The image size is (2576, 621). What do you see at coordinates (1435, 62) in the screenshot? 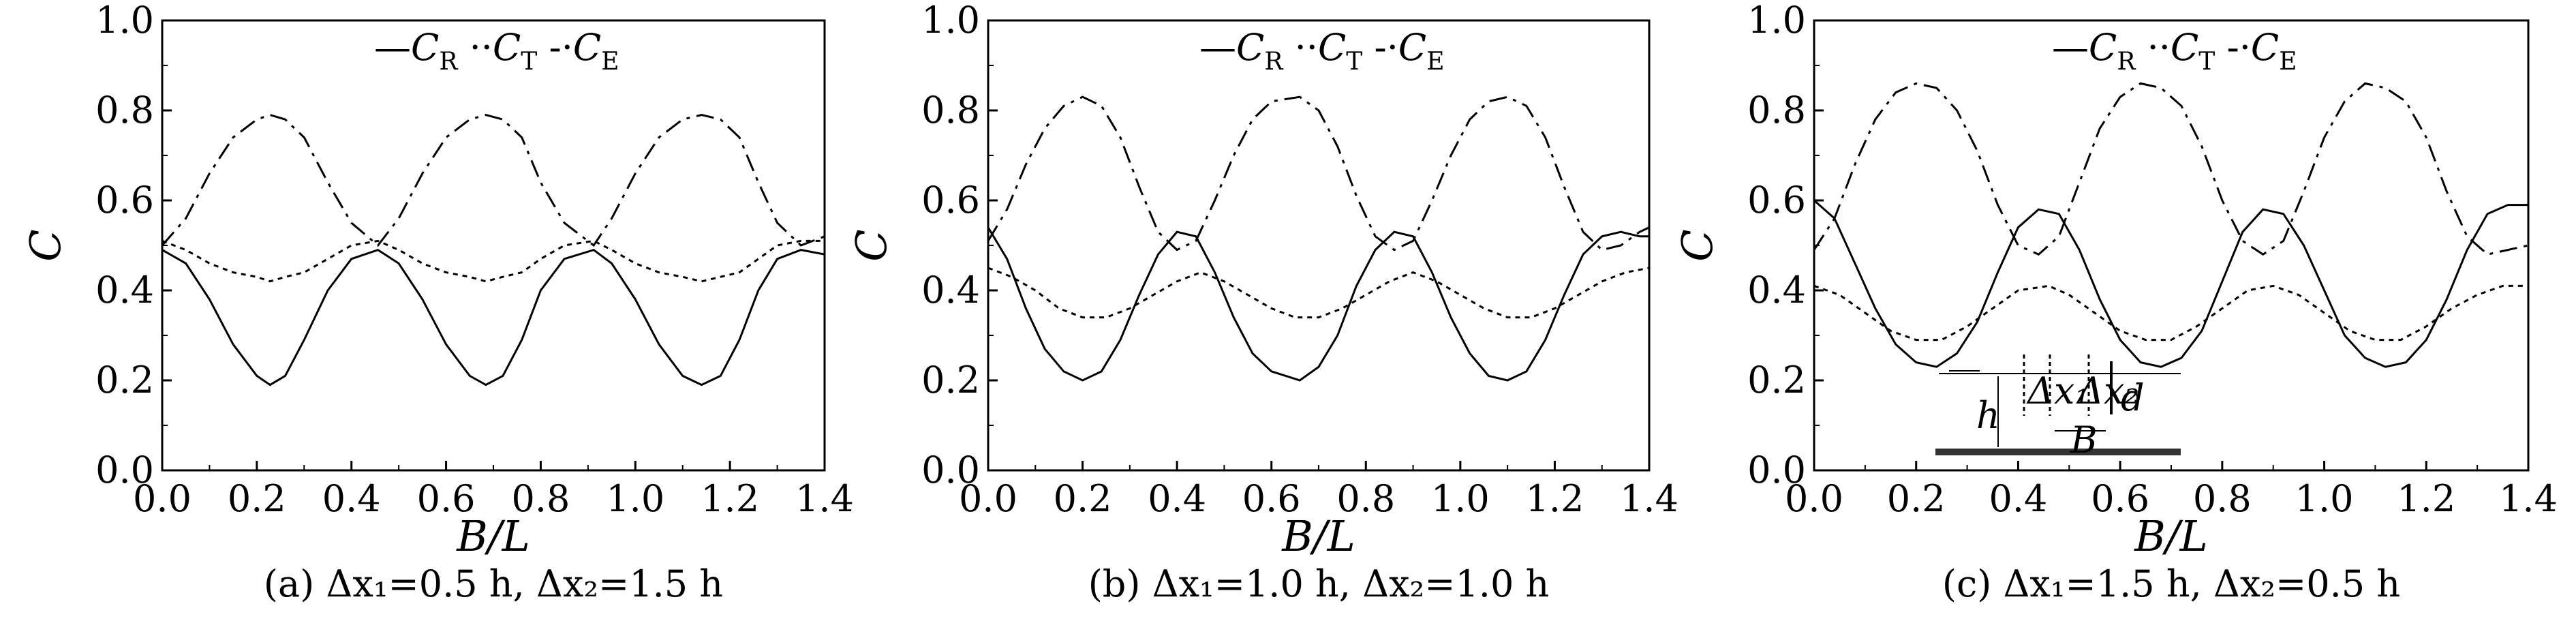
I see `legend-entry-sub: E` at bounding box center [1435, 62].